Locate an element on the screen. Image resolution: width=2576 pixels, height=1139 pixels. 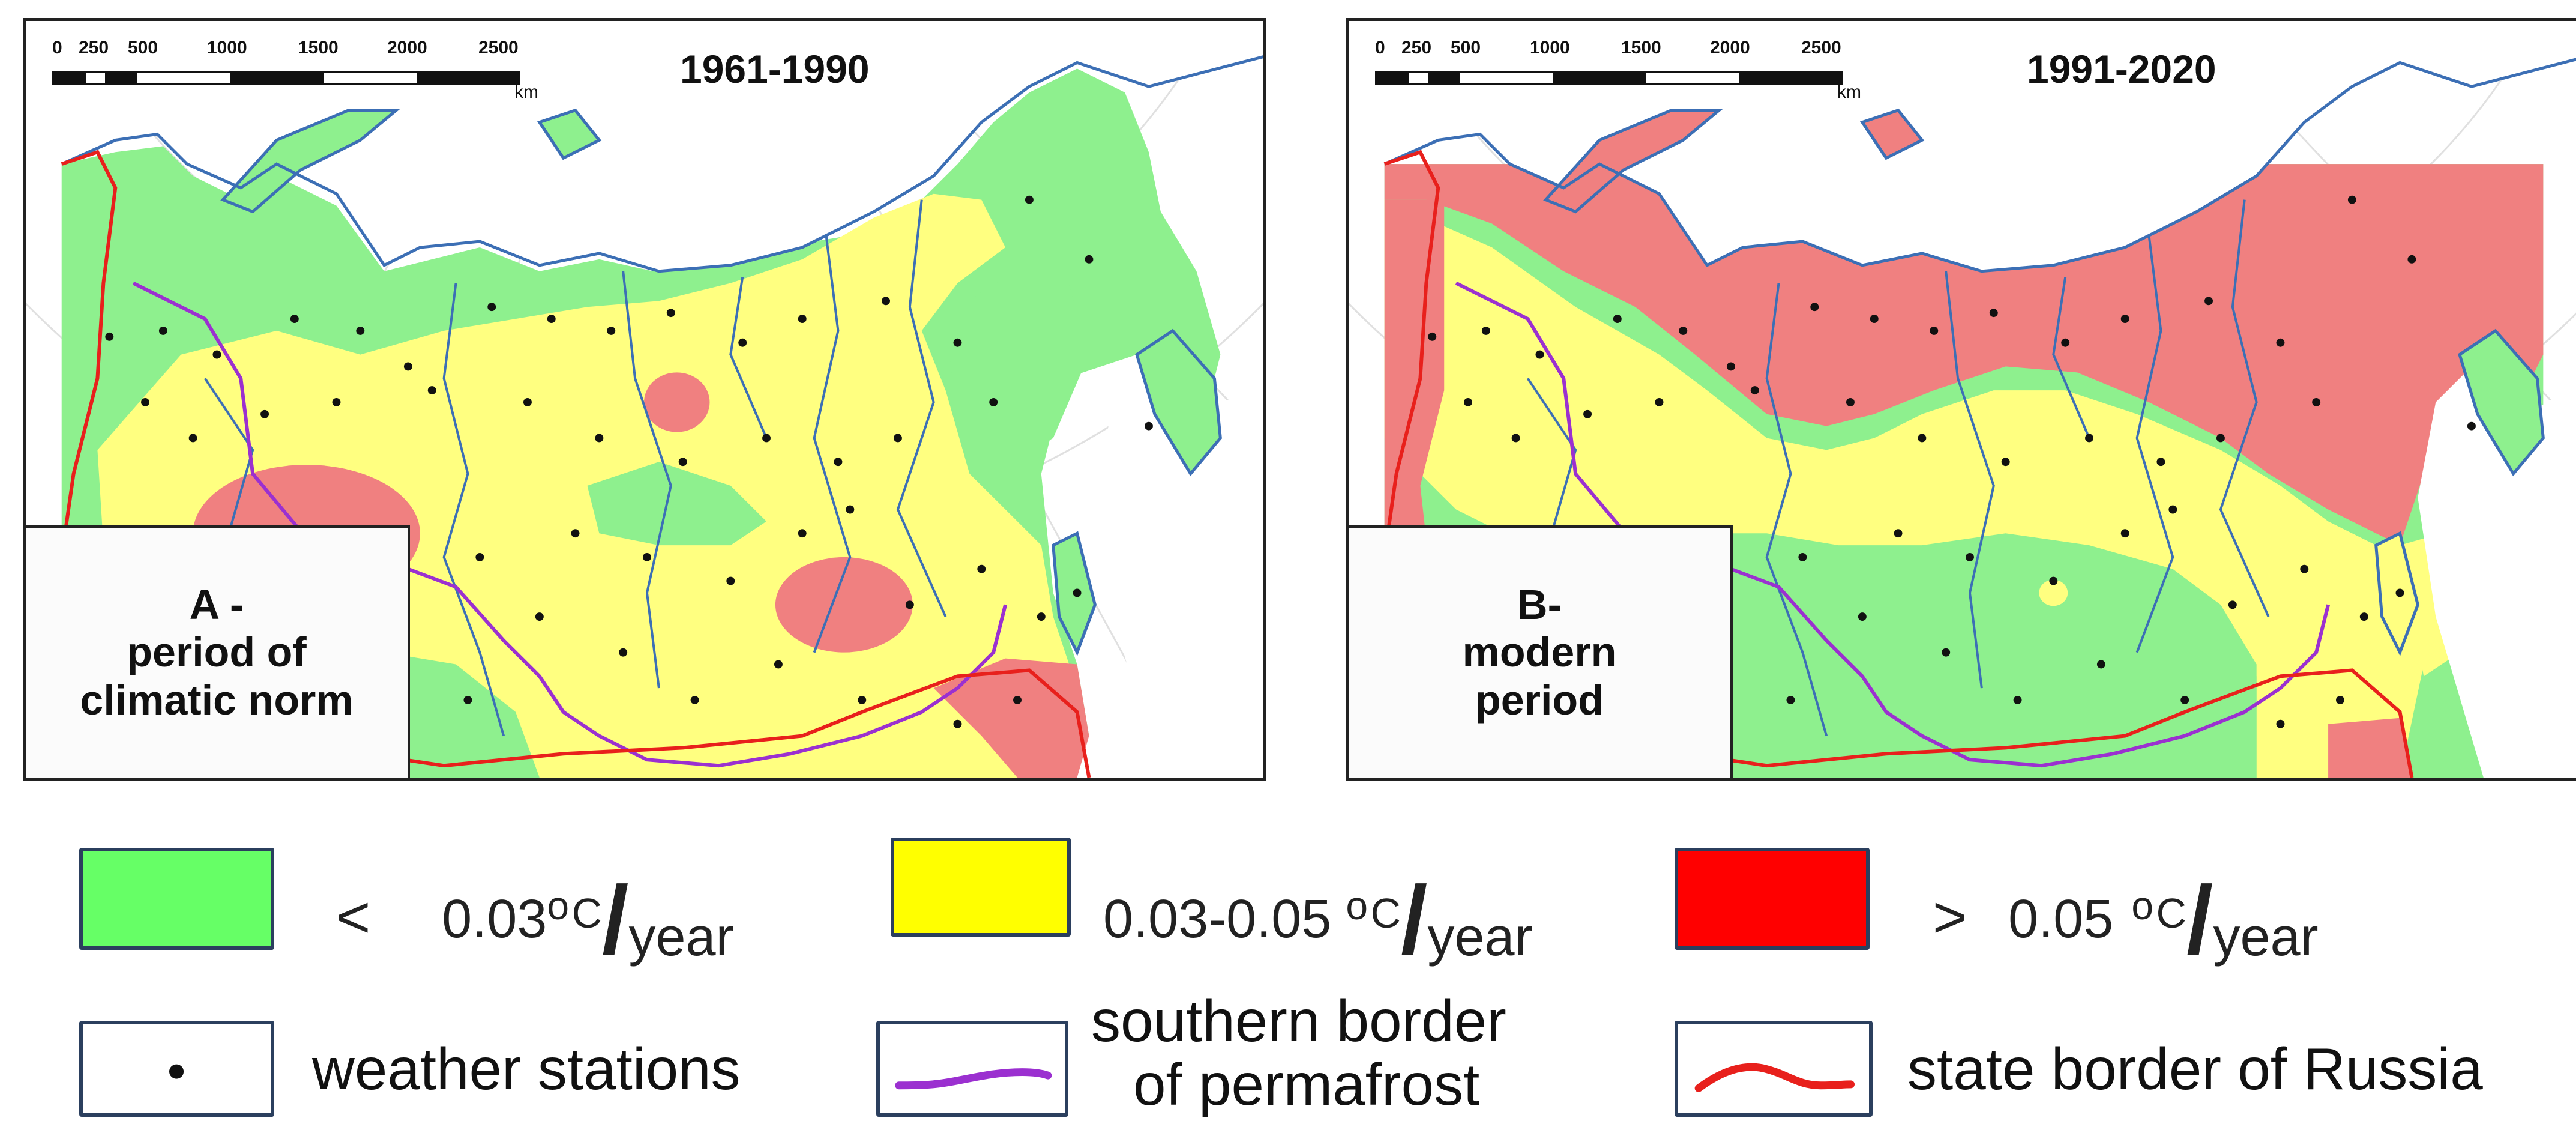
legend-swatch-permafrost is located at coordinates (972, 1069).